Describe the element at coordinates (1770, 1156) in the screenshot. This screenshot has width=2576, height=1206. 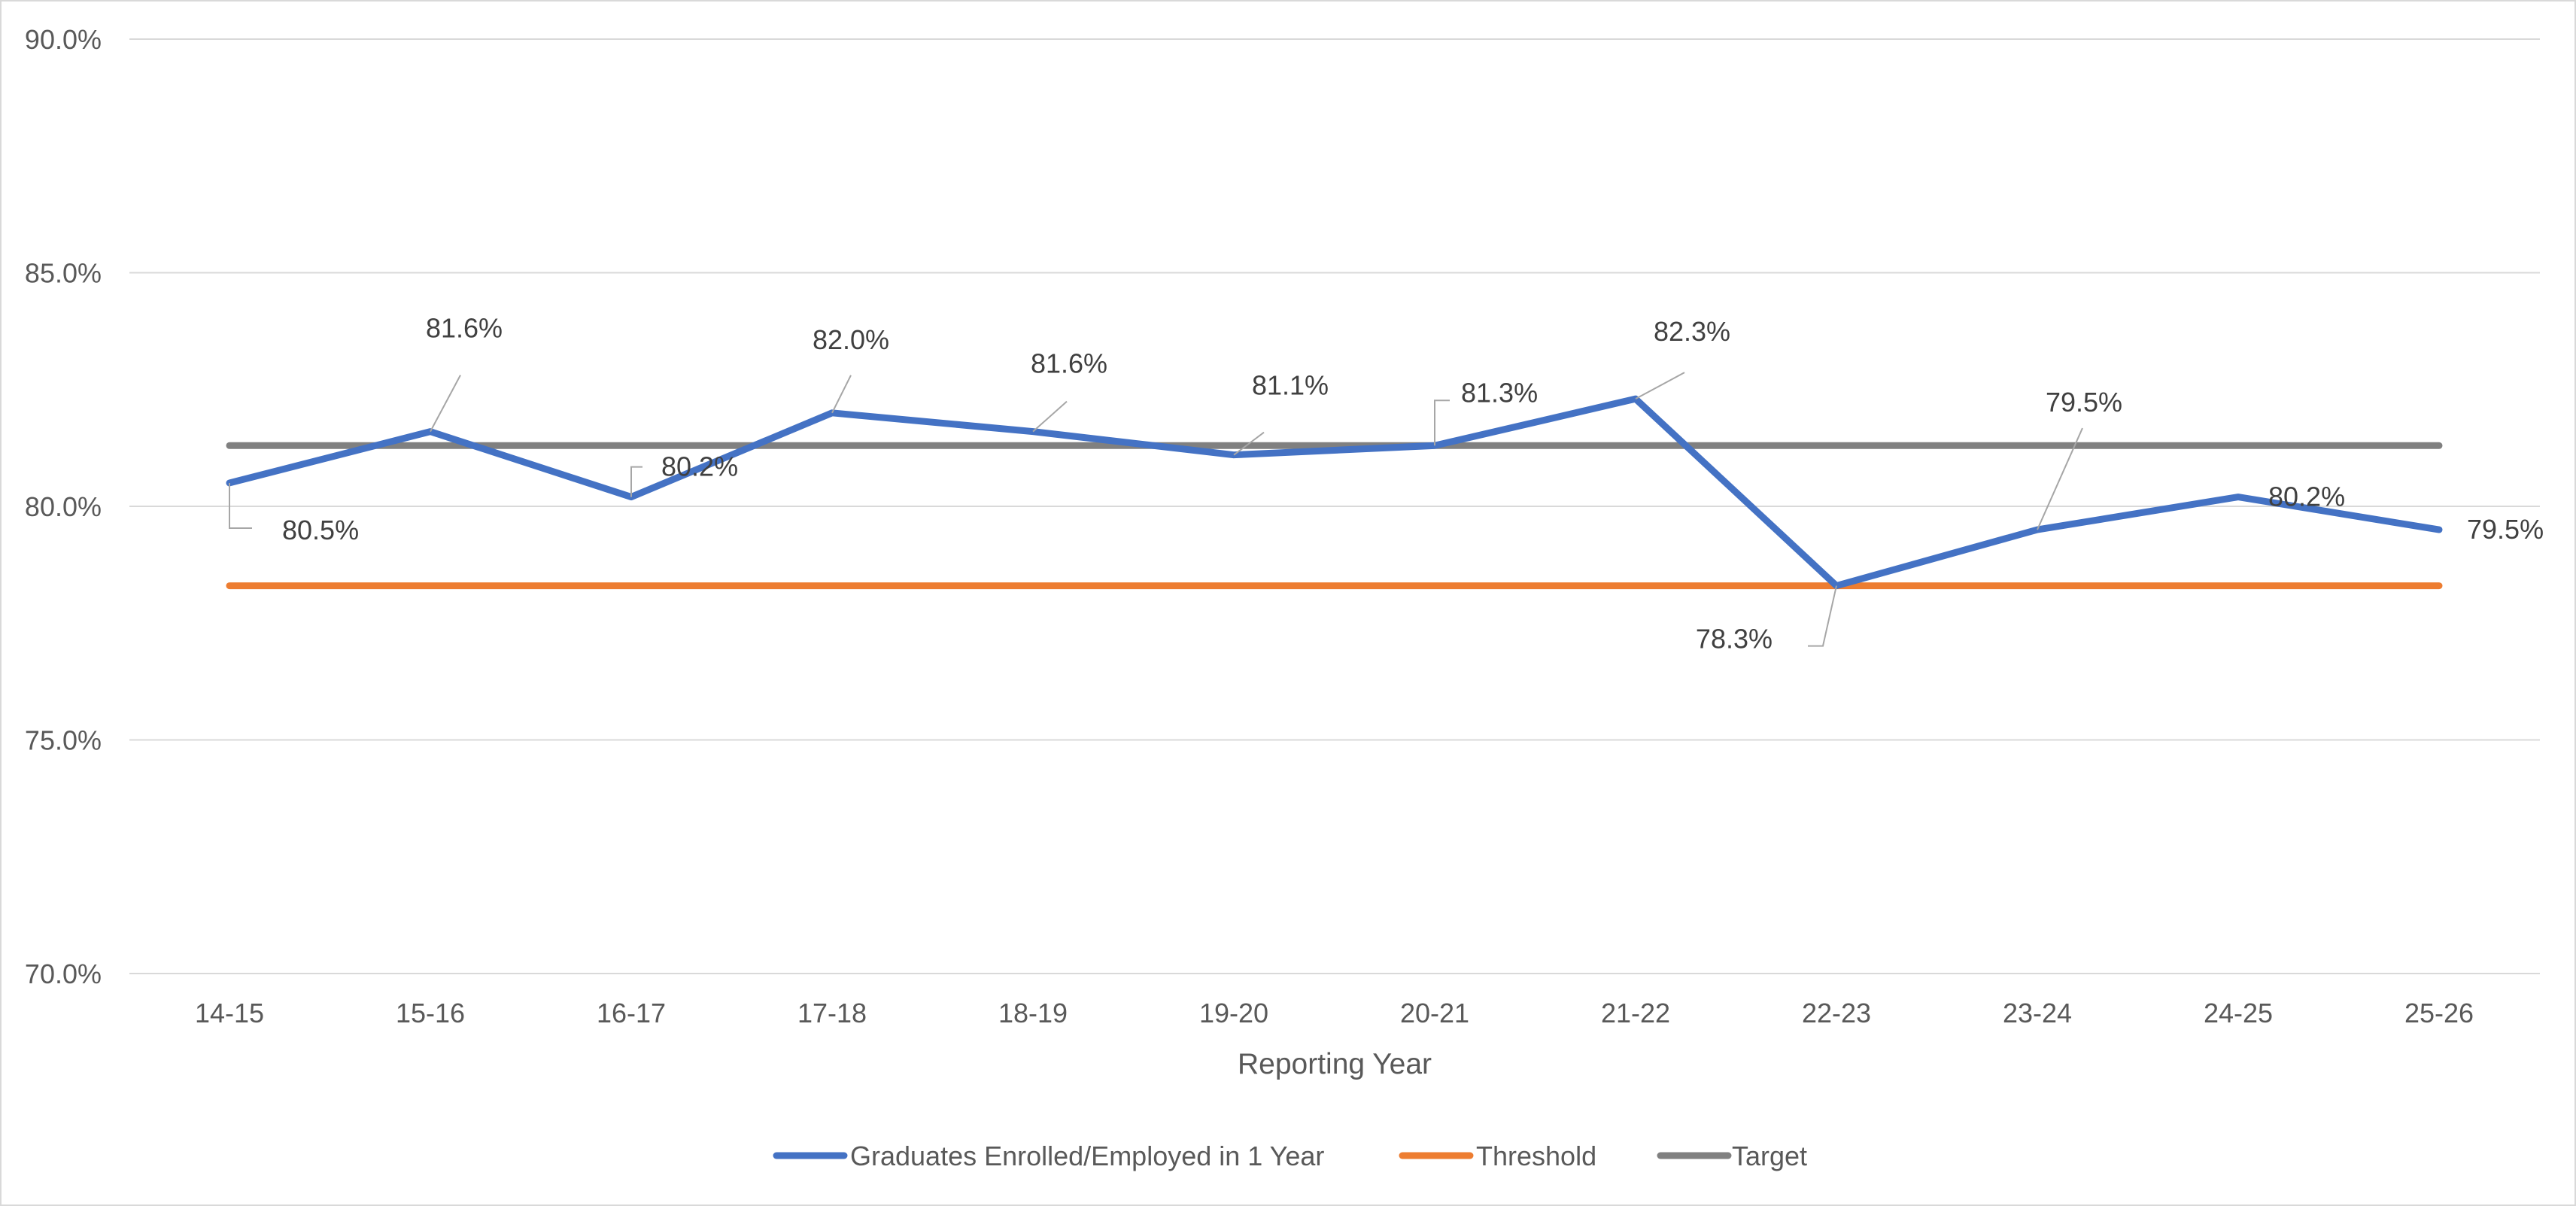
I see `legend-label: Target` at that location.